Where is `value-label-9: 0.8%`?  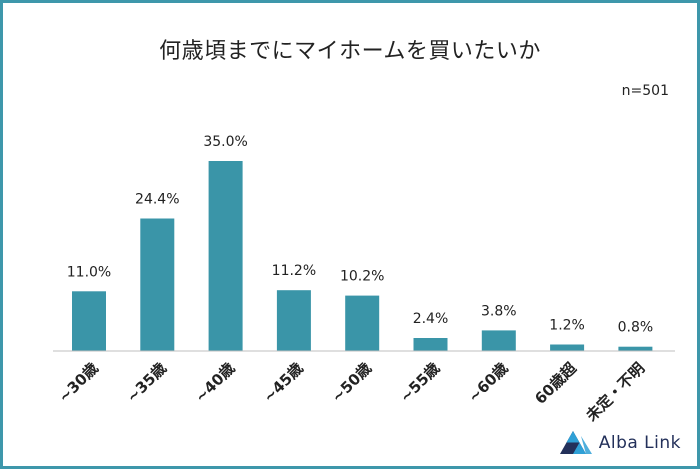 value-label-9: 0.8% is located at coordinates (636, 328).